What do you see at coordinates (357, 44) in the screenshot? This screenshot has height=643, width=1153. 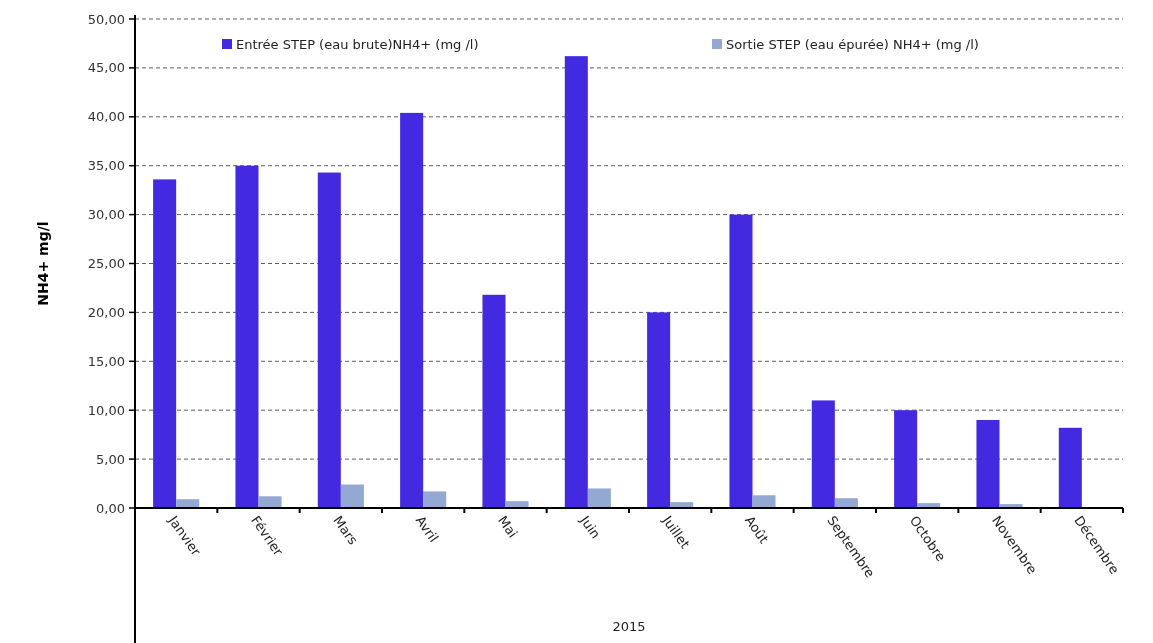 I see `legend-label: Entrée STEP (eau brute)NH4+ (mg /l)` at bounding box center [357, 44].